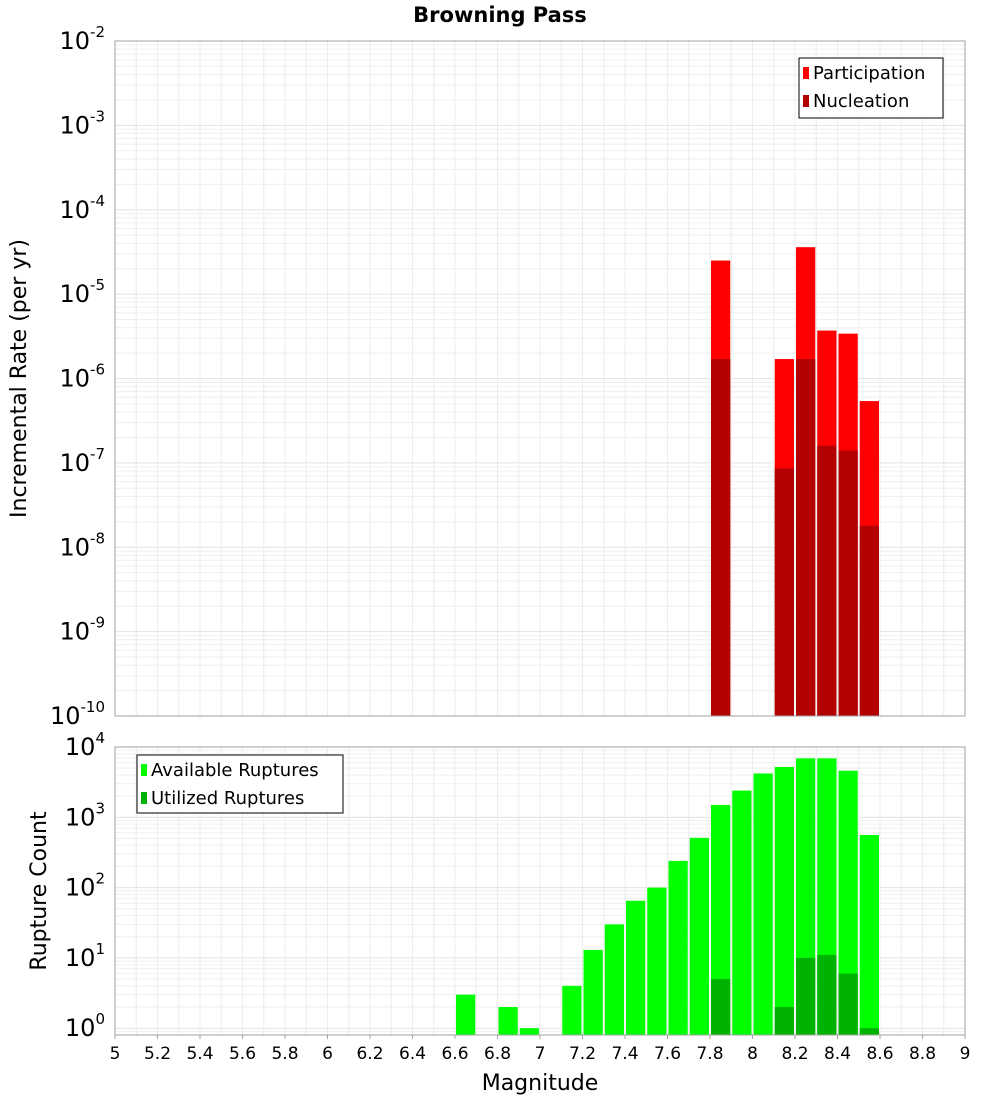 This screenshot has width=1000, height=1100. Describe the element at coordinates (922, 1054) in the screenshot. I see `x-tick-label: 8.8` at that location.